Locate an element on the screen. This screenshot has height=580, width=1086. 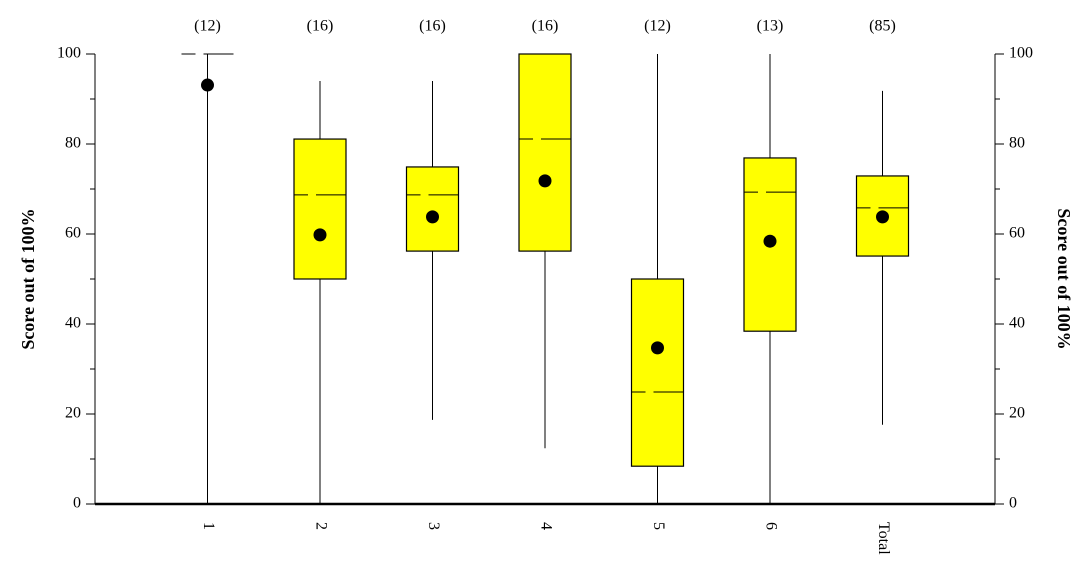
y-tick-label: 20 is located at coordinates (73, 413).